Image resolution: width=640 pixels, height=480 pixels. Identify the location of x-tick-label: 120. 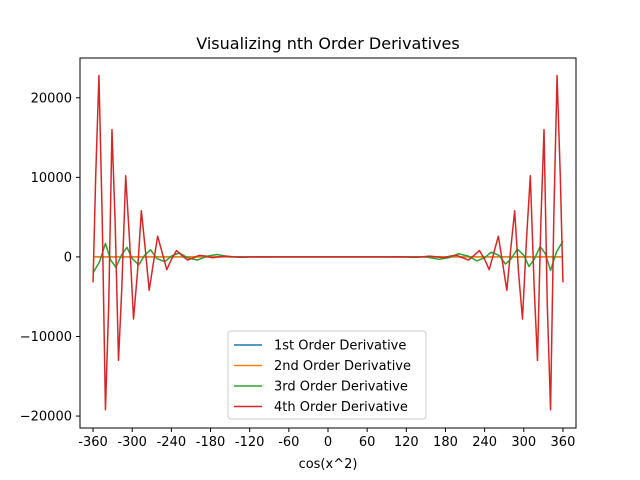
(406, 442).